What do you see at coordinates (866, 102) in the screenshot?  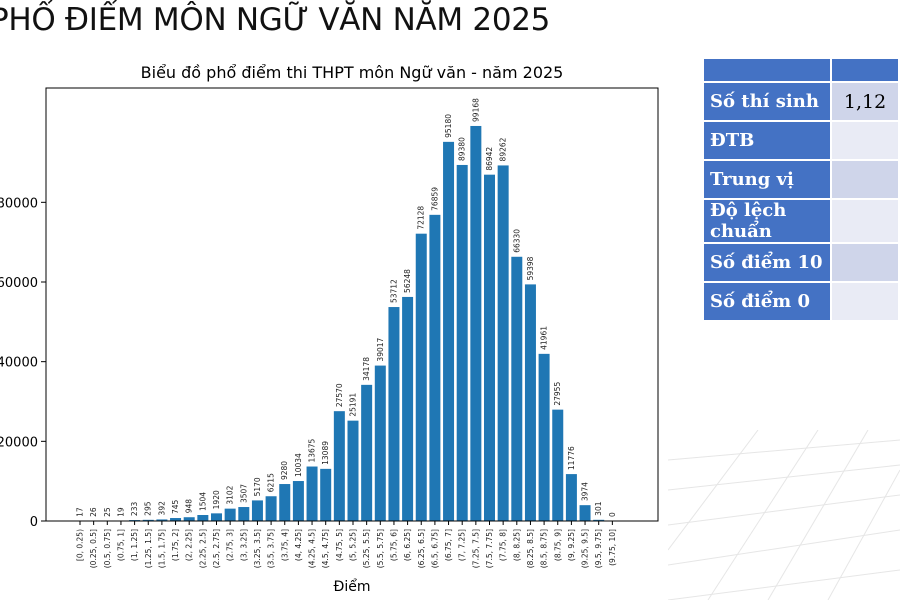 I see `row-value: 1,12` at bounding box center [866, 102].